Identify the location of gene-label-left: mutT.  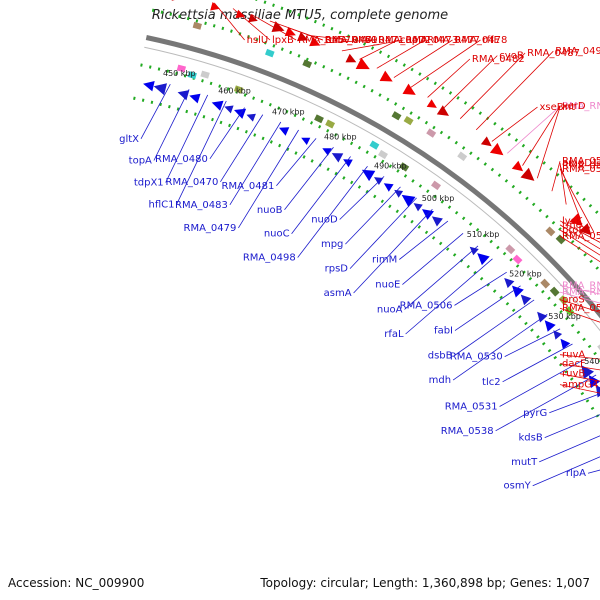
(524, 462).